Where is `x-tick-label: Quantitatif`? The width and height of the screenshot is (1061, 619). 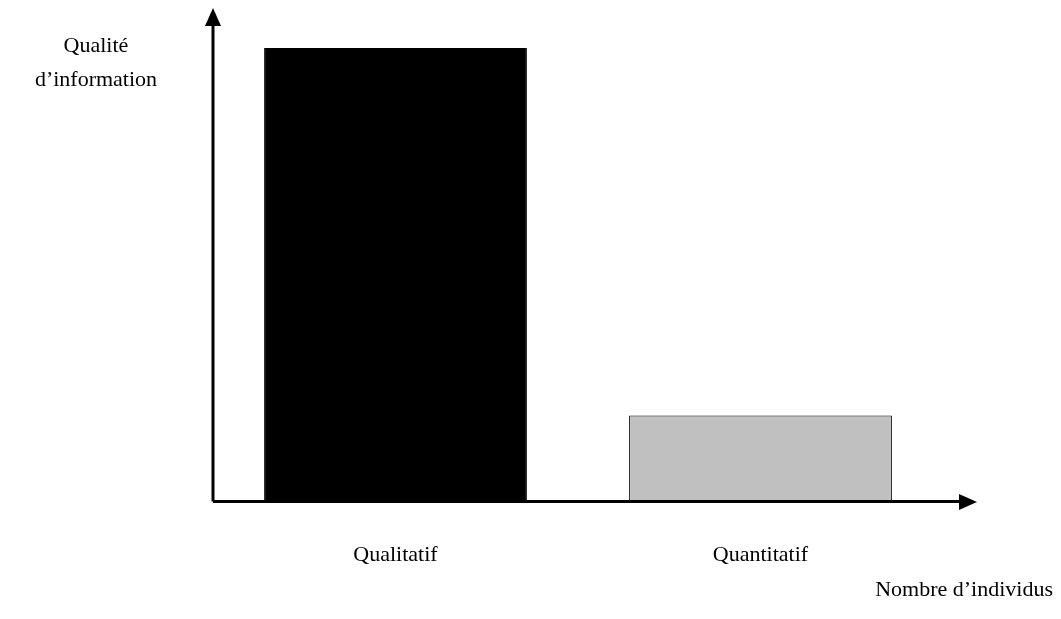 x-tick-label: Quantitatif is located at coordinates (760, 553).